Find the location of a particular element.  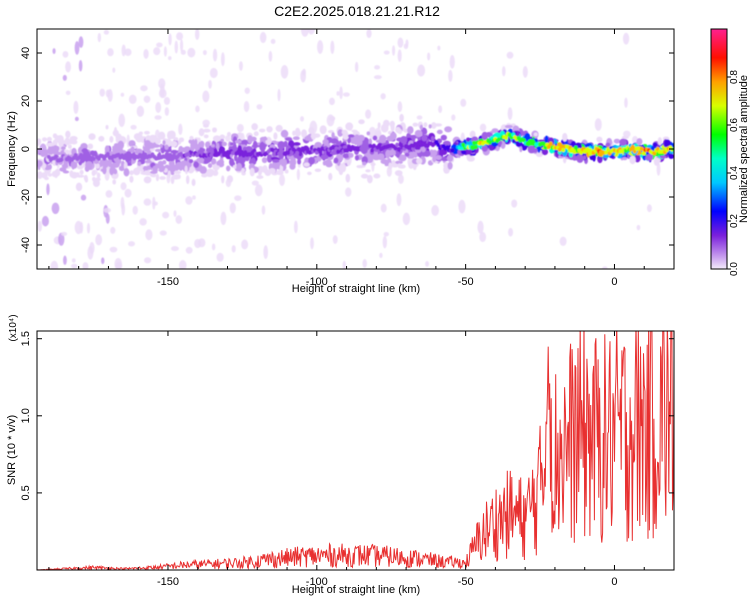

snr-xlabel: Height of straight line (km) is located at coordinates (356, 590).